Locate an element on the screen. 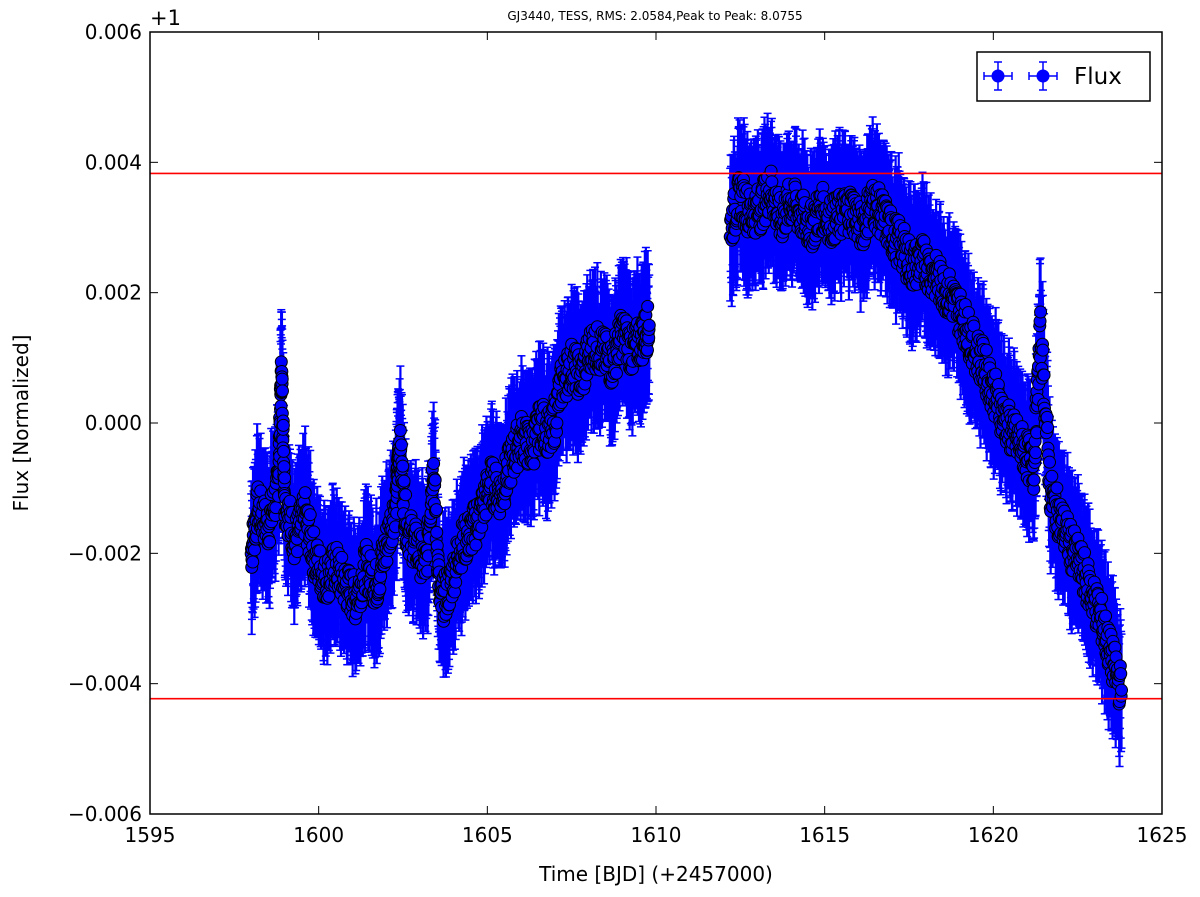 The image size is (1200, 897). y-offset-label: +1 is located at coordinates (165, 18).